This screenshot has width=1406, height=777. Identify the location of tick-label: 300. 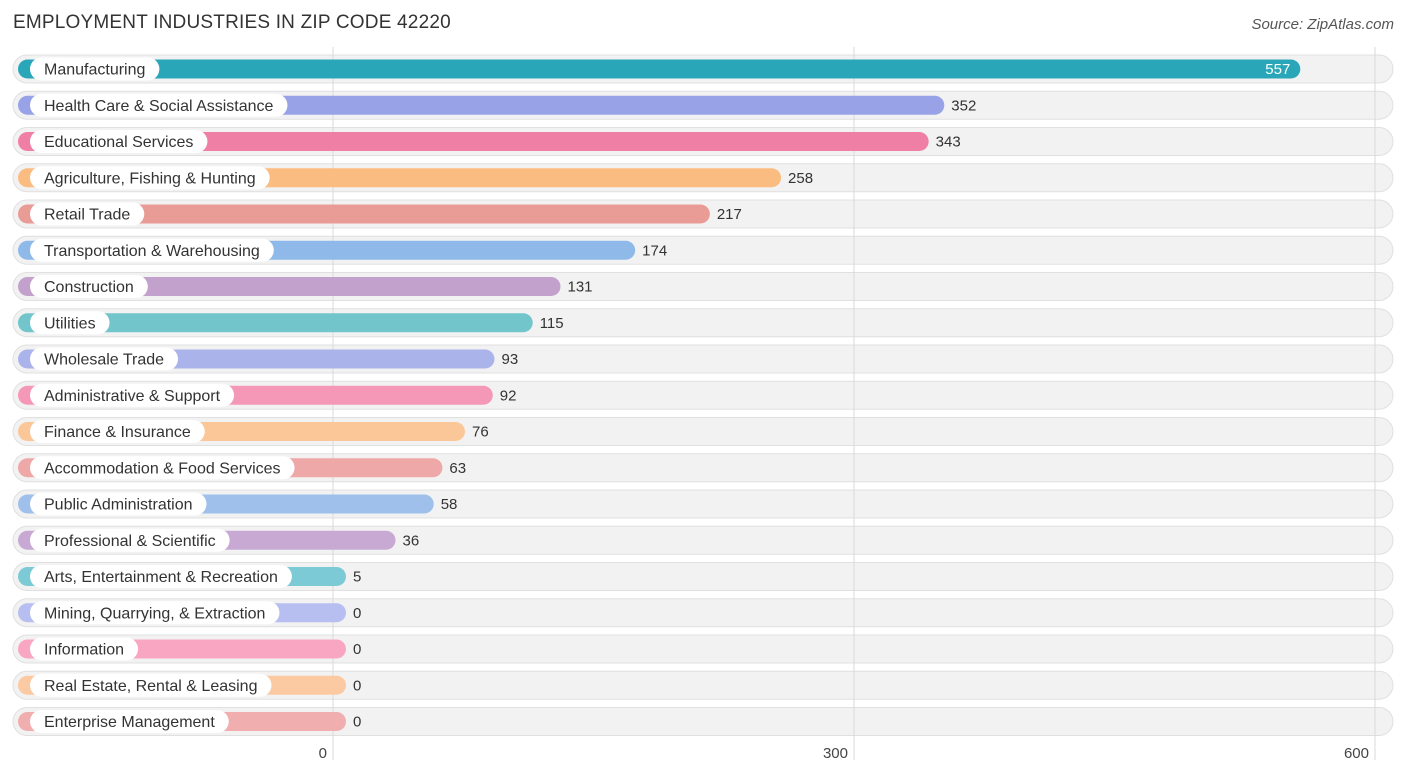
(835, 753).